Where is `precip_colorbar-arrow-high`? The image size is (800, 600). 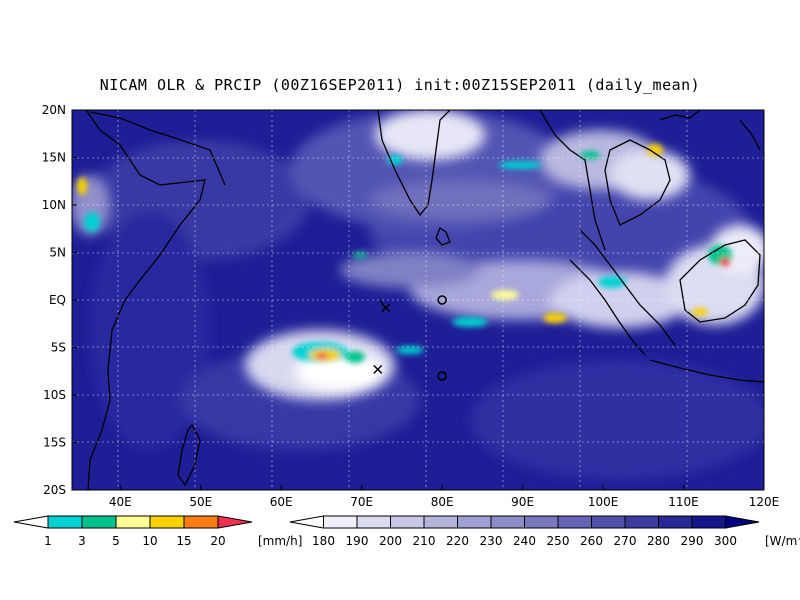
precip_colorbar-arrow-high is located at coordinates (235, 522).